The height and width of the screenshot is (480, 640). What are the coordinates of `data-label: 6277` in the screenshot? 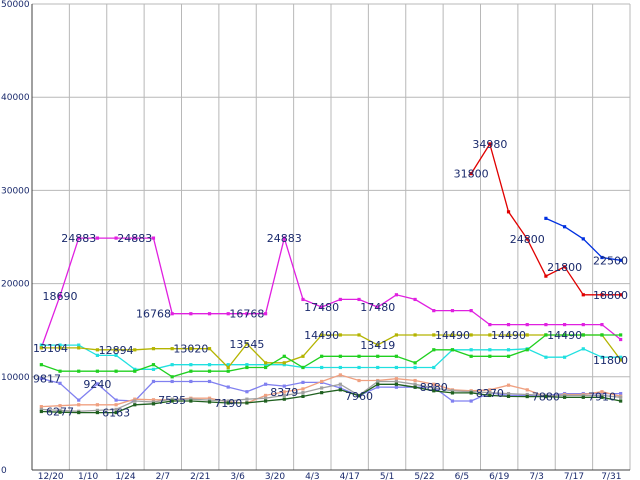 It's located at (60, 411).